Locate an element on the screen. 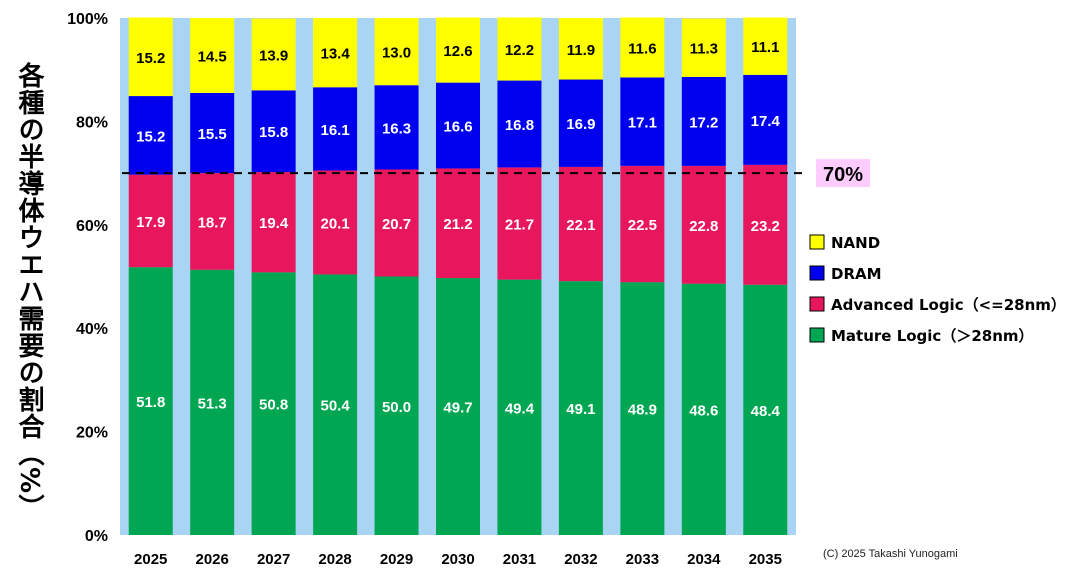  bar-segment-2031-s0 is located at coordinates (519, 407).